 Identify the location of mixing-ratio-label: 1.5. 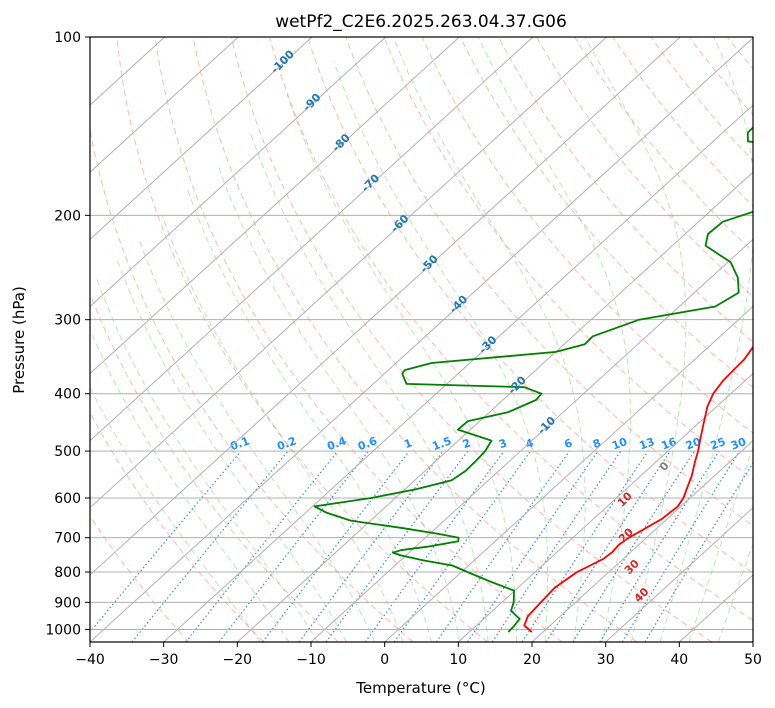
(442, 443).